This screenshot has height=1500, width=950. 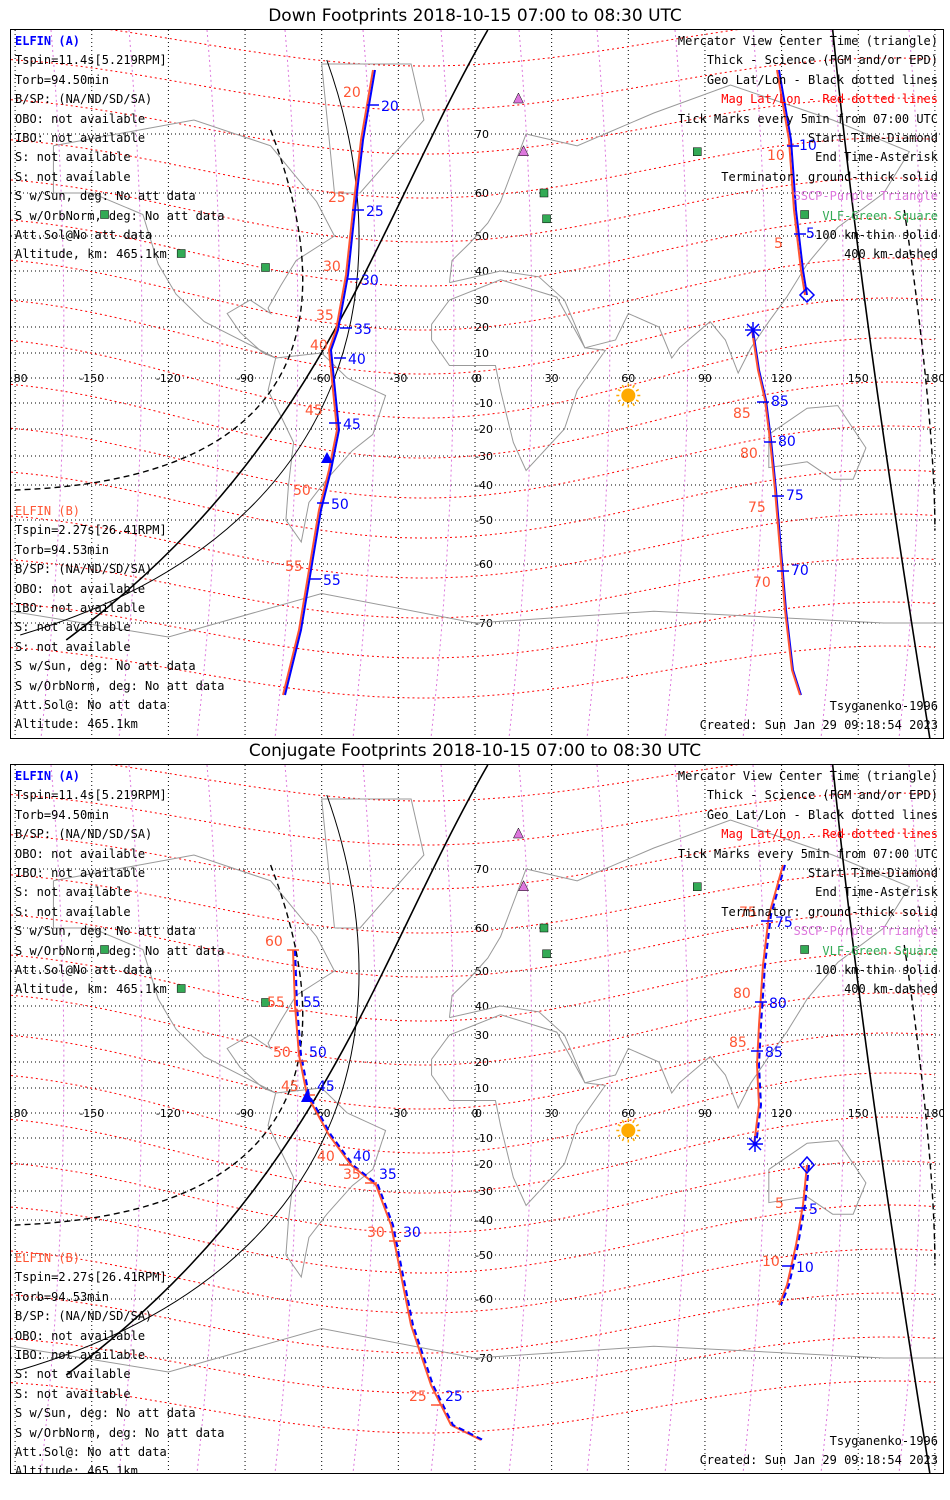 What do you see at coordinates (76, 724) in the screenshot?
I see `info-line: Altitude: 465.1km` at bounding box center [76, 724].